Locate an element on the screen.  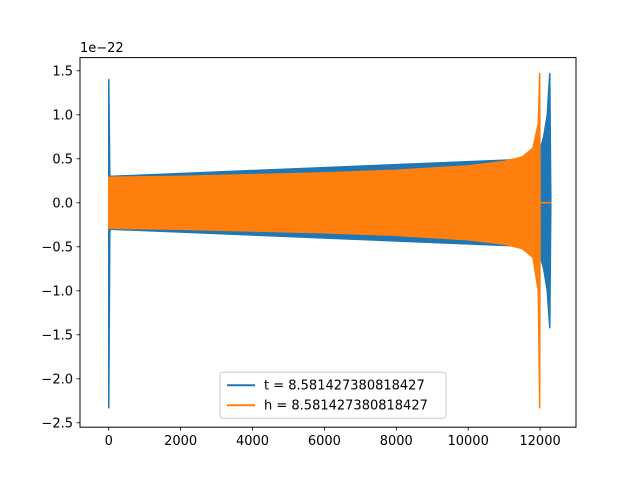
x-tick-label: 2000 is located at coordinates (180, 441).